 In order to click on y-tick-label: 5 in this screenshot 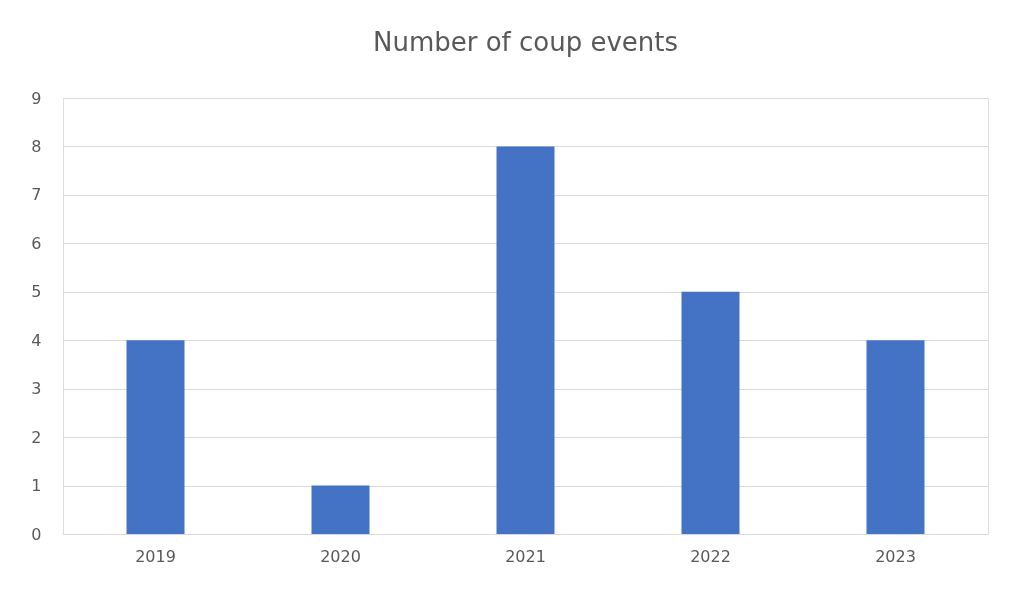, I will do `click(36, 292)`.